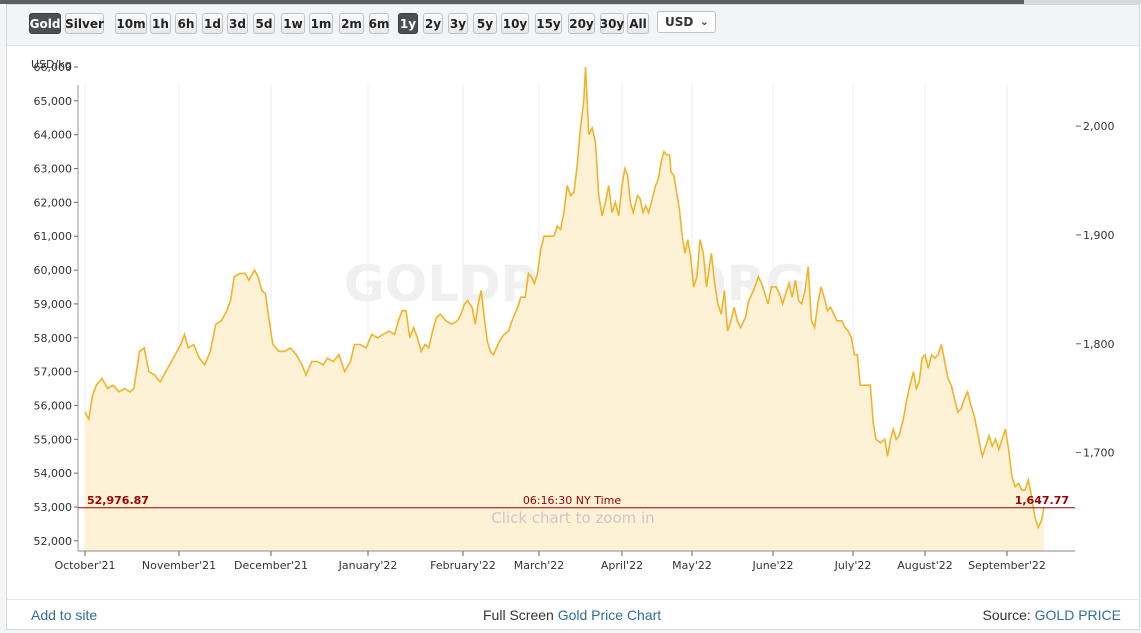  Describe the element at coordinates (773, 565) in the screenshot. I see `x-tick-label-8: June'22` at that location.